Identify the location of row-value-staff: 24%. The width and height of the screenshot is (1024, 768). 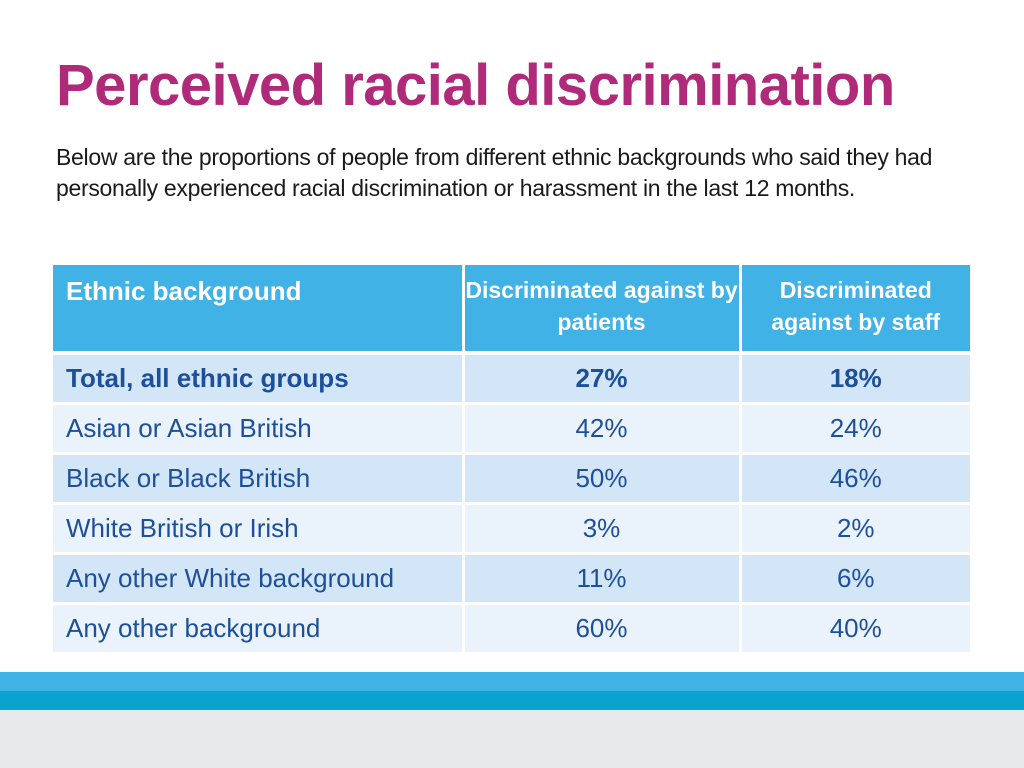
(855, 429).